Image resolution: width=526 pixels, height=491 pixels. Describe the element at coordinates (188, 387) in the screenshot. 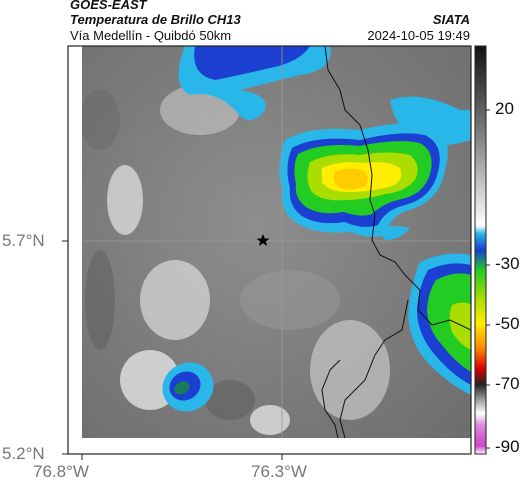

I see `cloud-top-south` at that location.